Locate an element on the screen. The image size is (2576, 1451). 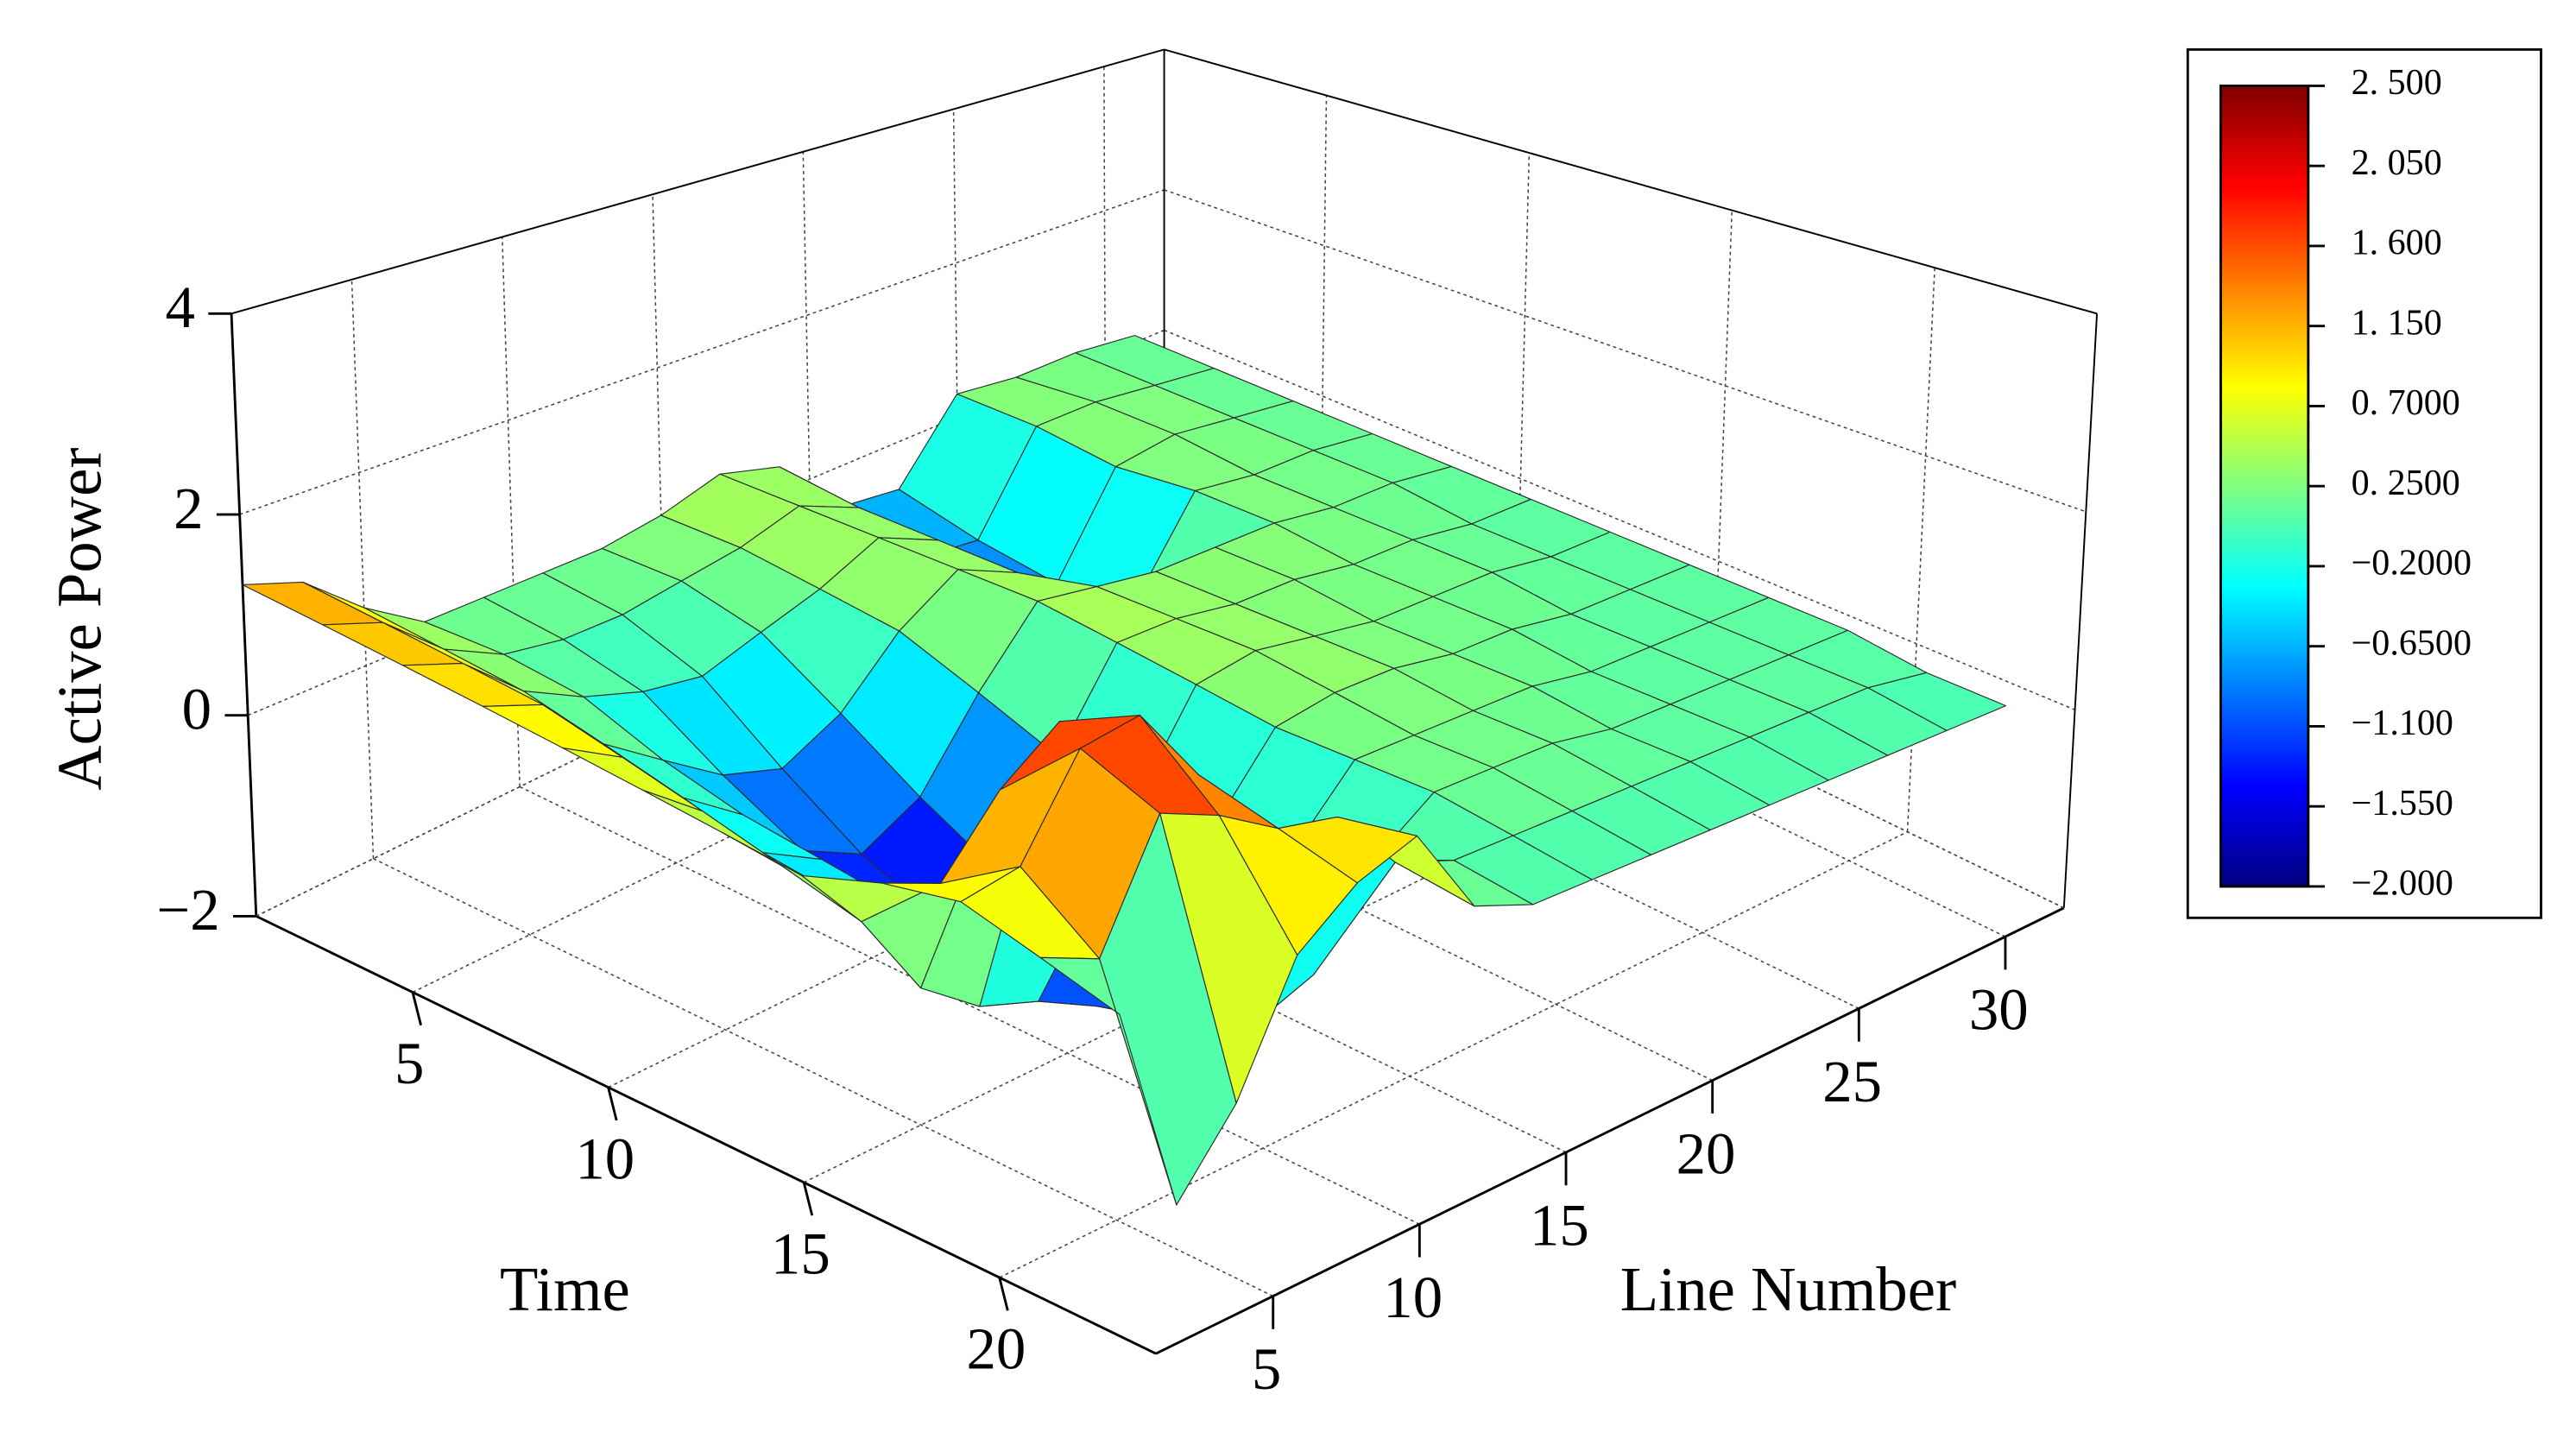
z-tick-label: 0 is located at coordinates (197, 709).